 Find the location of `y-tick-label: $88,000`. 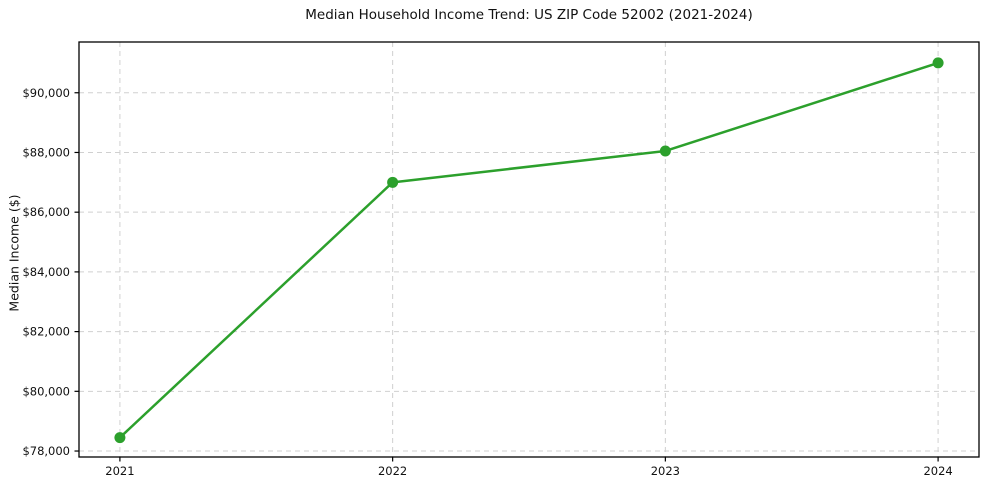

y-tick-label: $88,000 is located at coordinates (46, 152).